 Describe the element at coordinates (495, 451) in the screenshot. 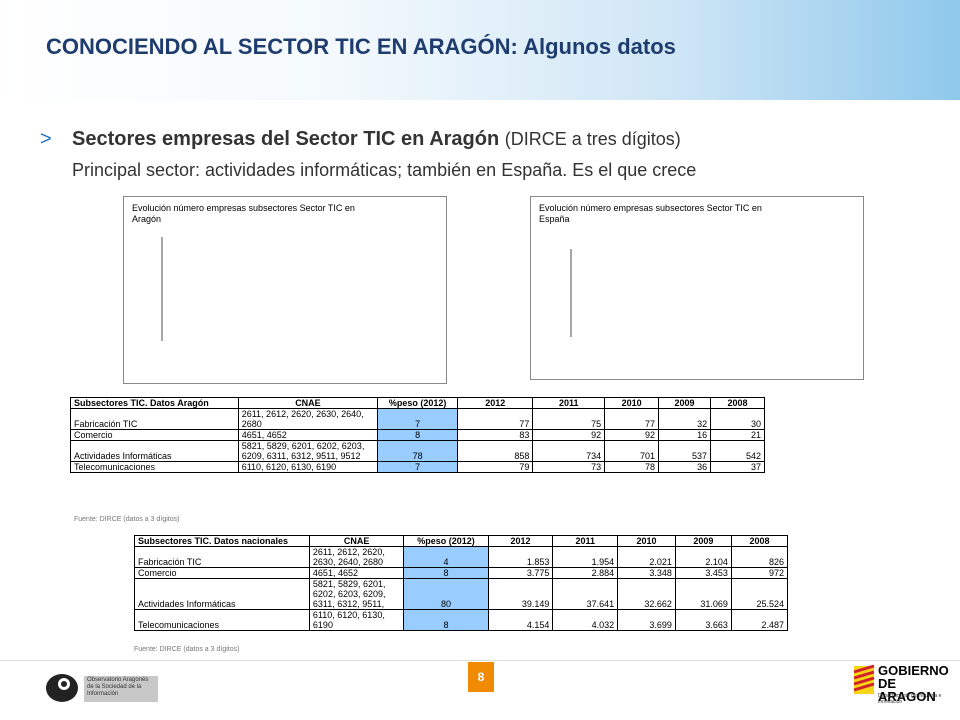

I see `table-cell: 858` at that location.